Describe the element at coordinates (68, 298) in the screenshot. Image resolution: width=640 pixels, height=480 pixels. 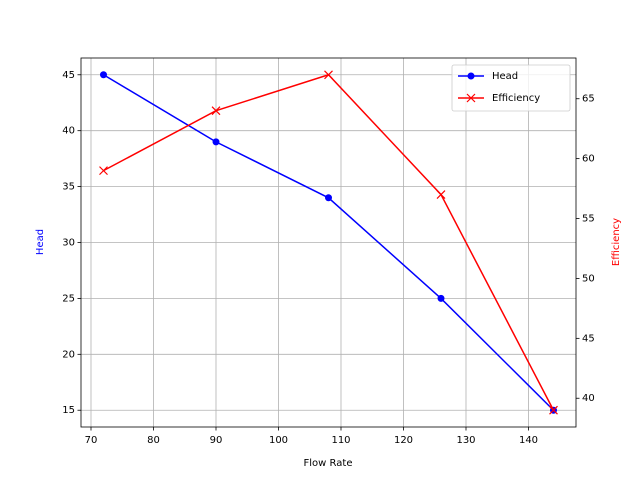
I see `y-tick-label: 25` at that location.